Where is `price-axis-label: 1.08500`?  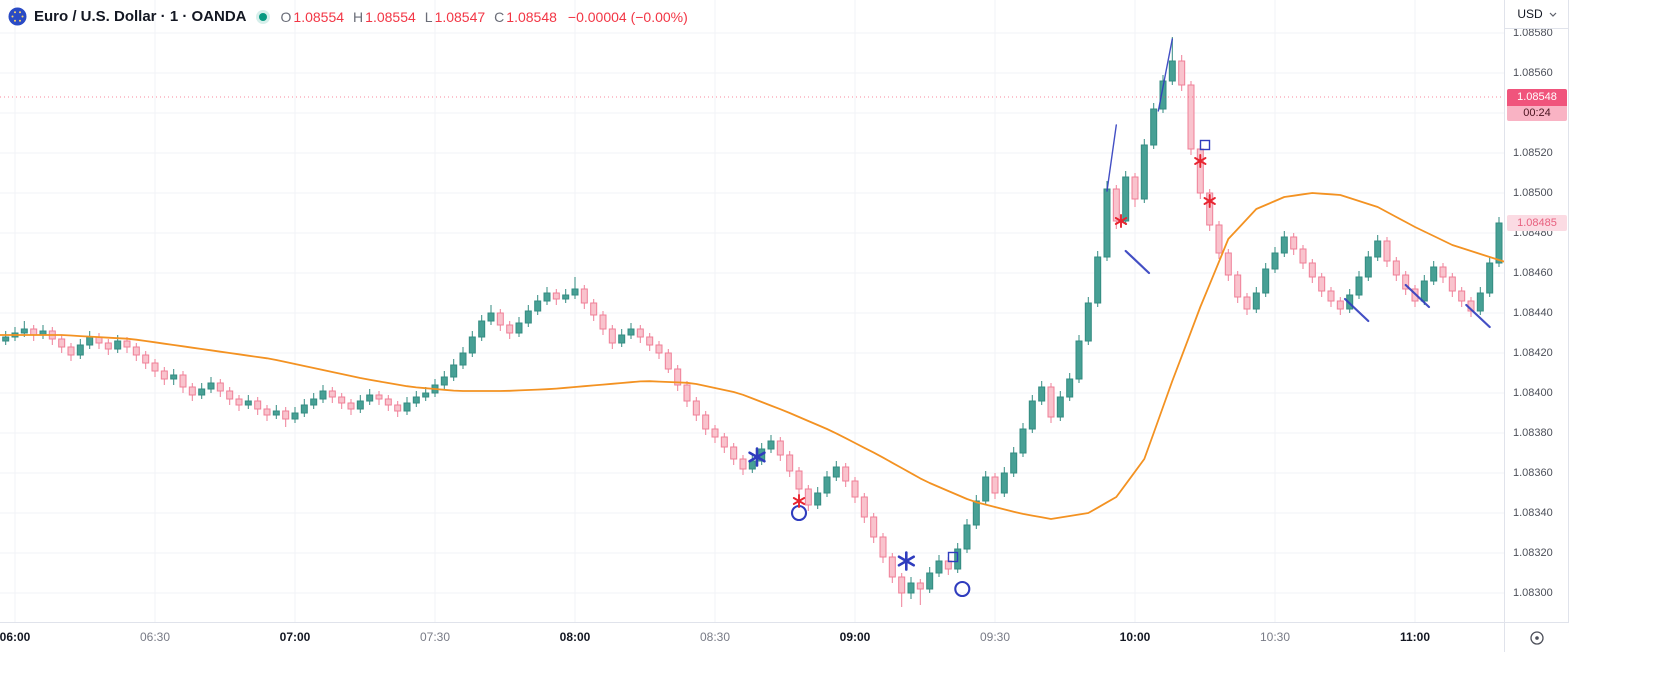 price-axis-label: 1.08500 is located at coordinates (1533, 193).